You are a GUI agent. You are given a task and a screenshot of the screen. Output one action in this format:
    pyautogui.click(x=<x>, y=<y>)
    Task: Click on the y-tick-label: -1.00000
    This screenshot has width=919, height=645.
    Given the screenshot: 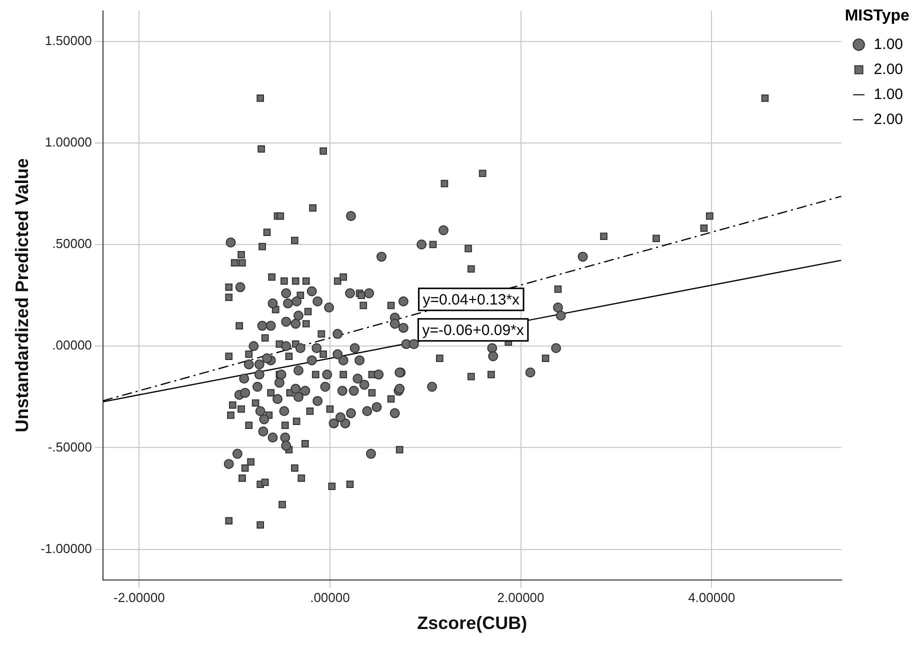 What is the action you would take?
    pyautogui.click(x=66, y=548)
    